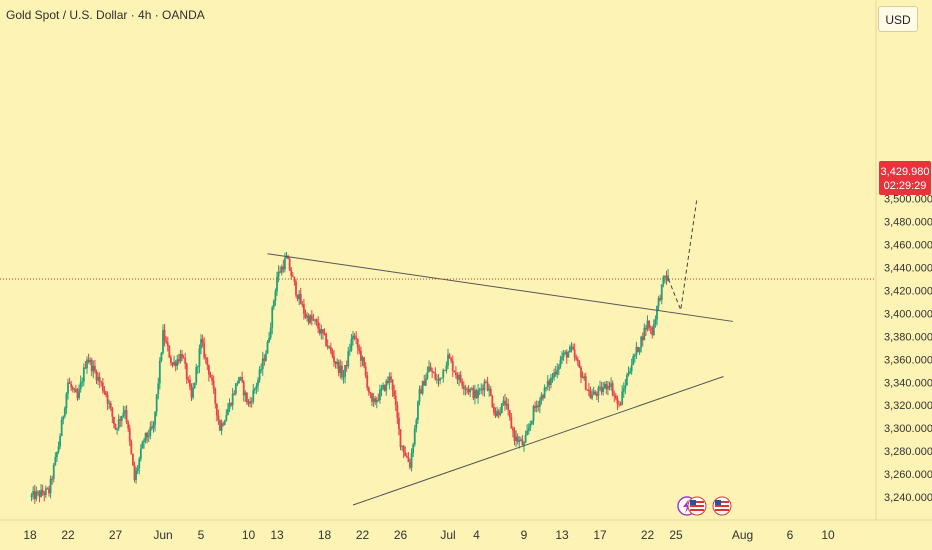 The width and height of the screenshot is (932, 550). I want to click on time-tick-label: 6, so click(790, 535).